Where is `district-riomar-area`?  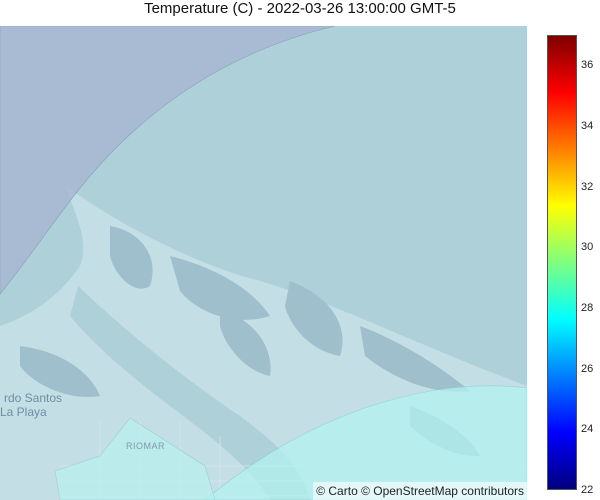
district-riomar-area is located at coordinates (135, 458).